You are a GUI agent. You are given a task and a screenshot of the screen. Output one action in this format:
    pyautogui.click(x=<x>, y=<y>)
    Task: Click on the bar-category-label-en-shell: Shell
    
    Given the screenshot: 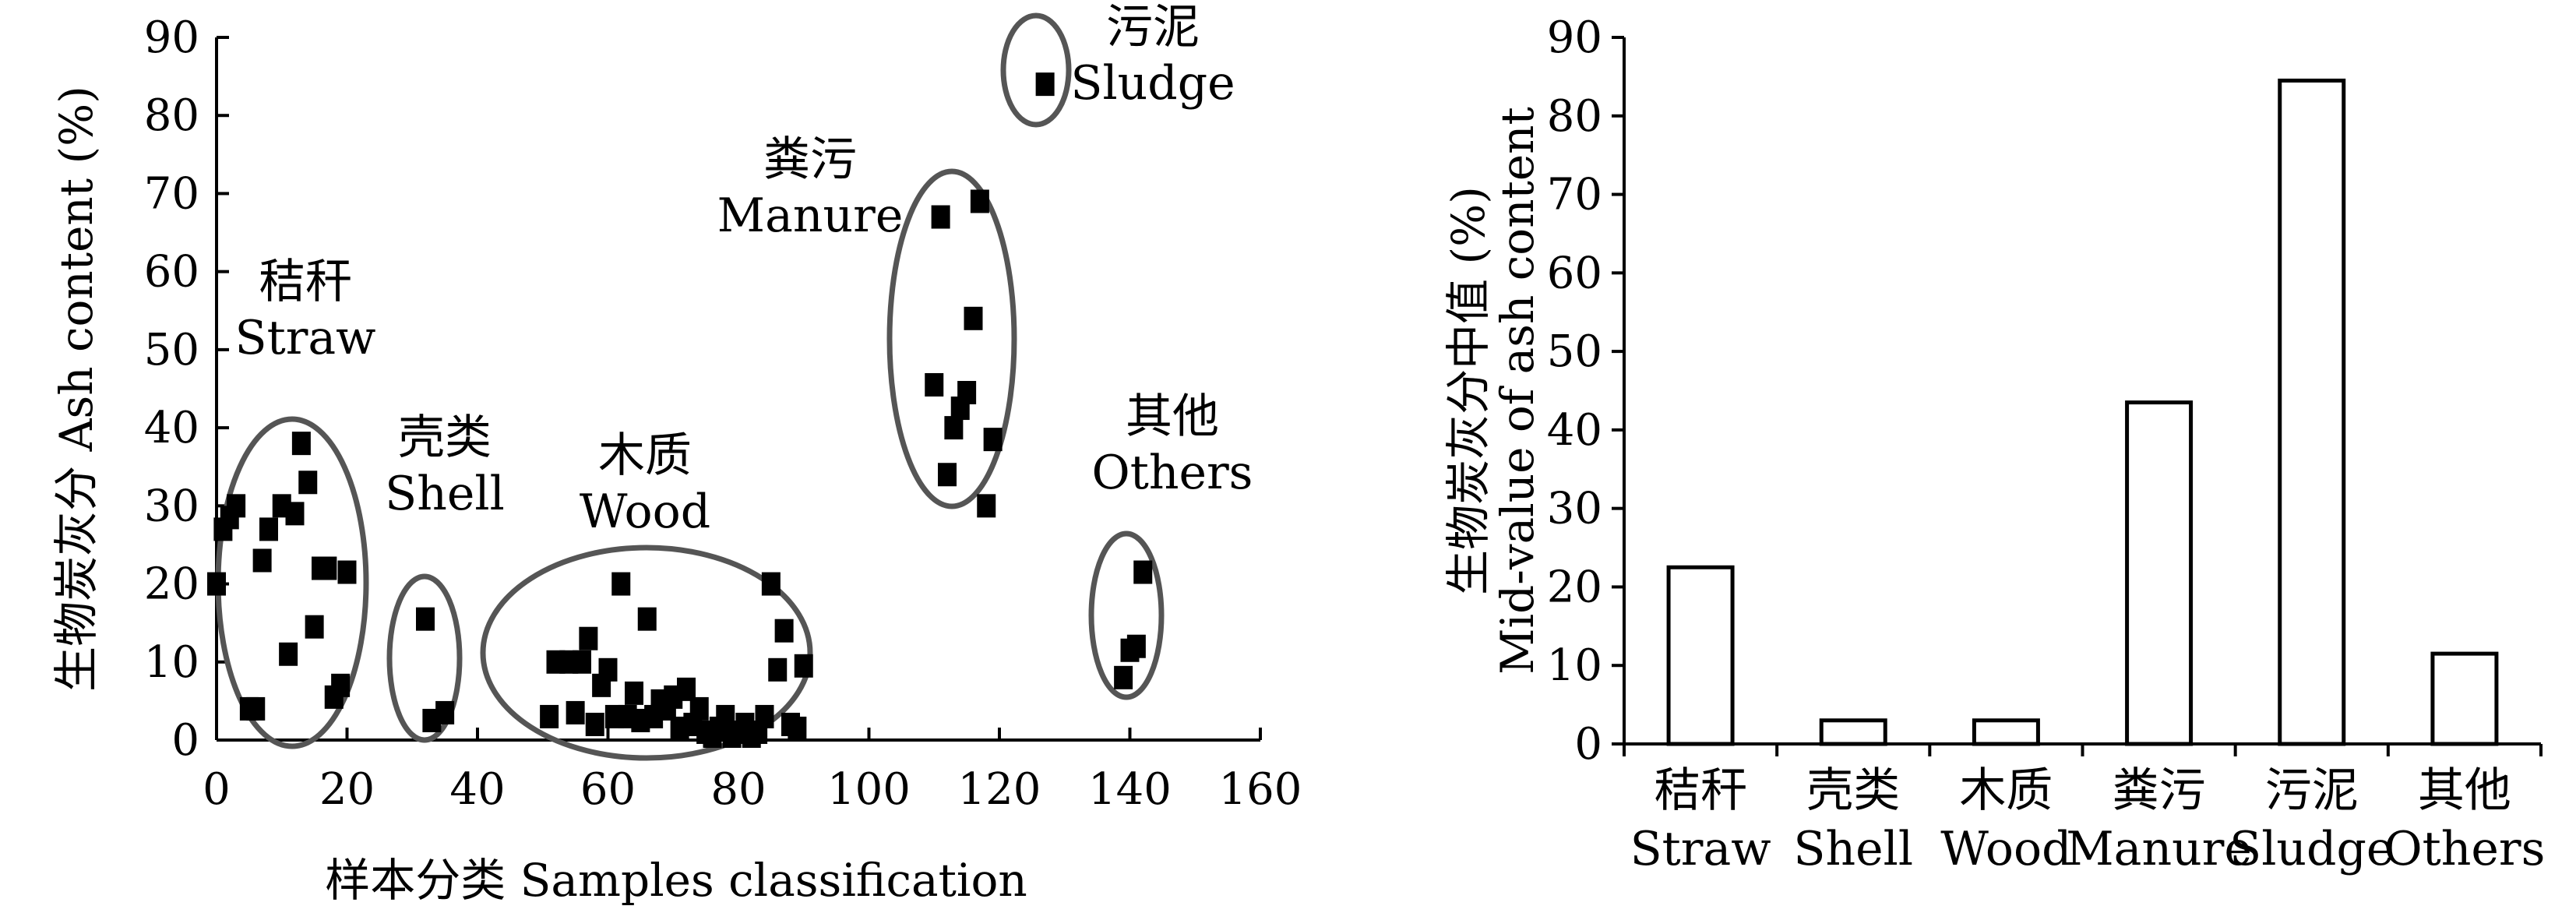 What is the action you would take?
    pyautogui.click(x=1853, y=849)
    